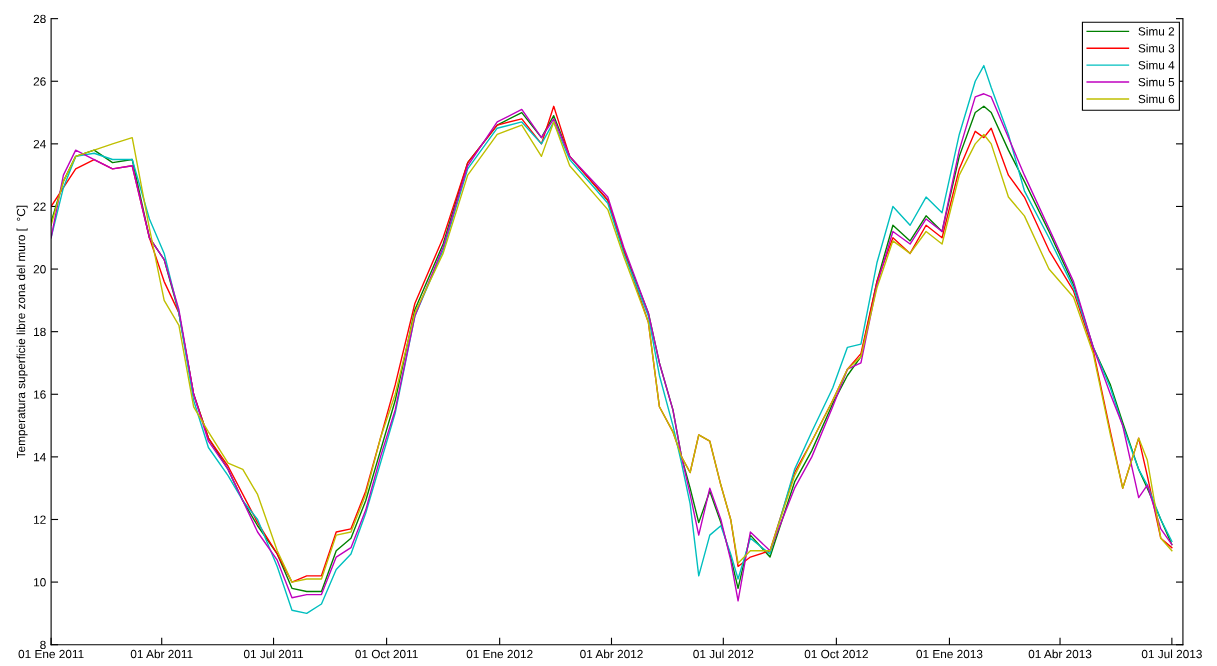 The width and height of the screenshot is (1217, 666). I want to click on legend-label: Simu 2, so click(1156, 31).